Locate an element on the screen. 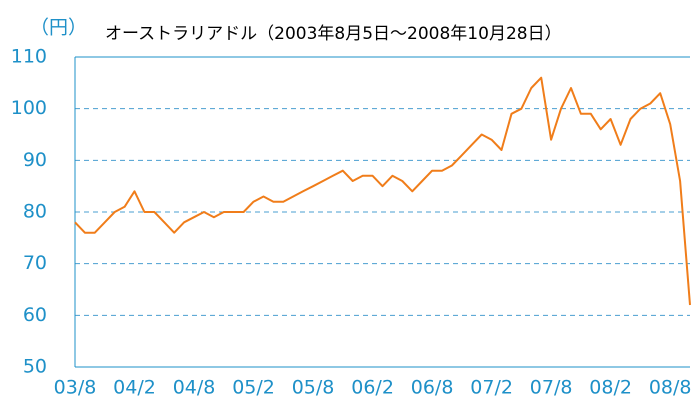 This screenshot has height=407, width=692. x-tick-label: 04/8 is located at coordinates (194, 388).